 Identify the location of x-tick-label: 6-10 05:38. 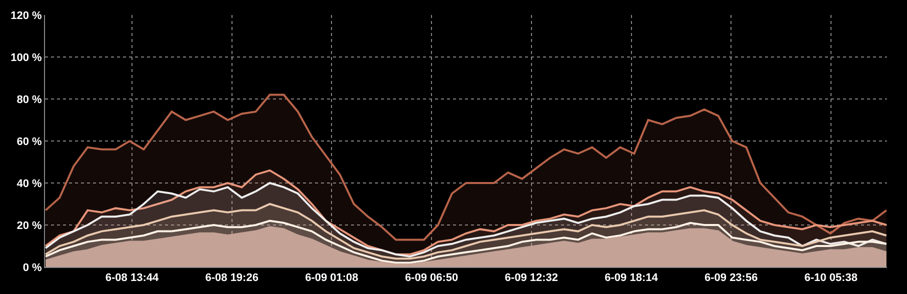
(831, 278).